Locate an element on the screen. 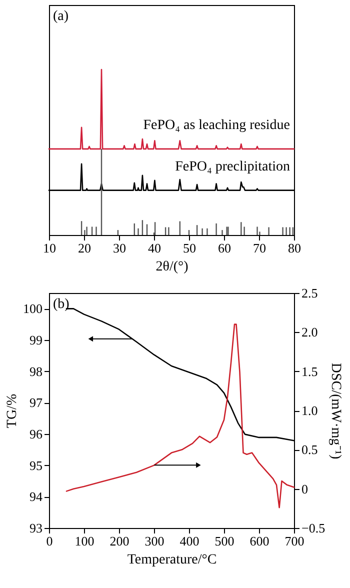 The image size is (350, 588). x-tick-label: 30 is located at coordinates (119, 248).